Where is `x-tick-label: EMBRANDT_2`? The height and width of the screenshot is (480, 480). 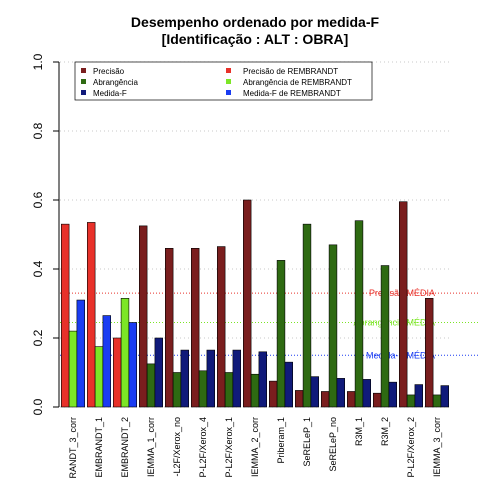
x-tick-label: EMBRANDT_2 is located at coordinates (125, 447).